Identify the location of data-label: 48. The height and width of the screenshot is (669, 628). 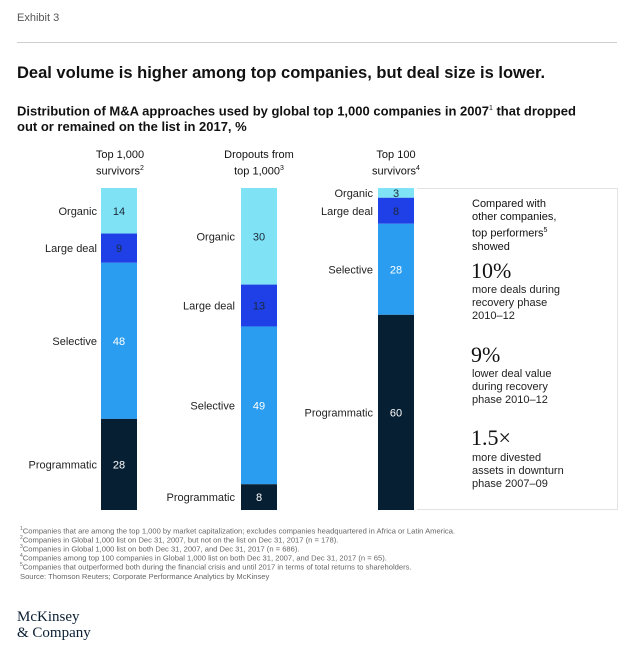
(119, 342).